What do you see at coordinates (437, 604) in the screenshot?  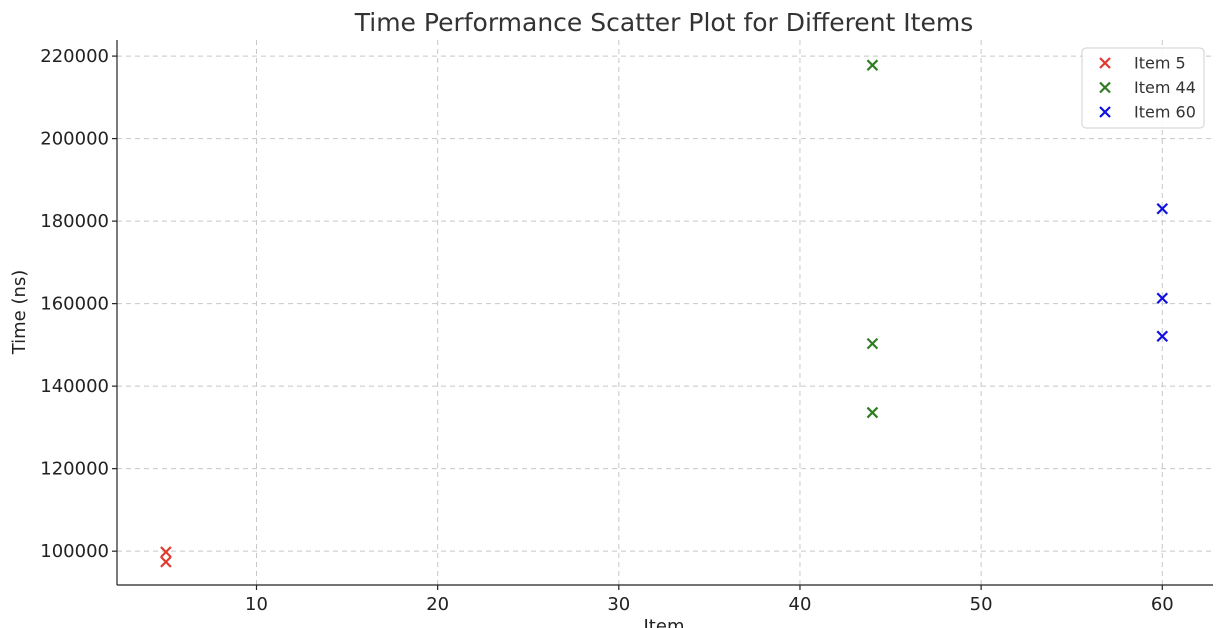 I see `x-tick-label: 20` at bounding box center [437, 604].